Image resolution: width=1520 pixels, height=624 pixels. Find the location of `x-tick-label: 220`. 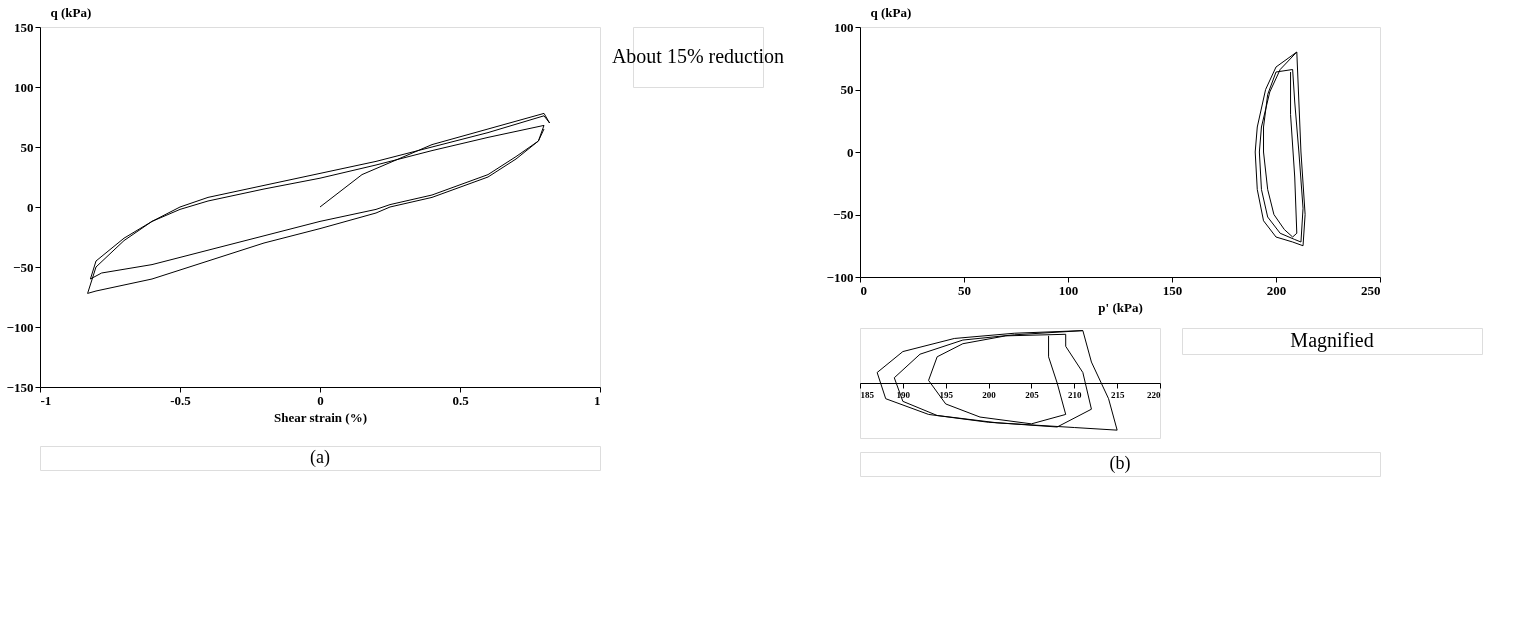

x-tick-label: 220 is located at coordinates (1154, 394).